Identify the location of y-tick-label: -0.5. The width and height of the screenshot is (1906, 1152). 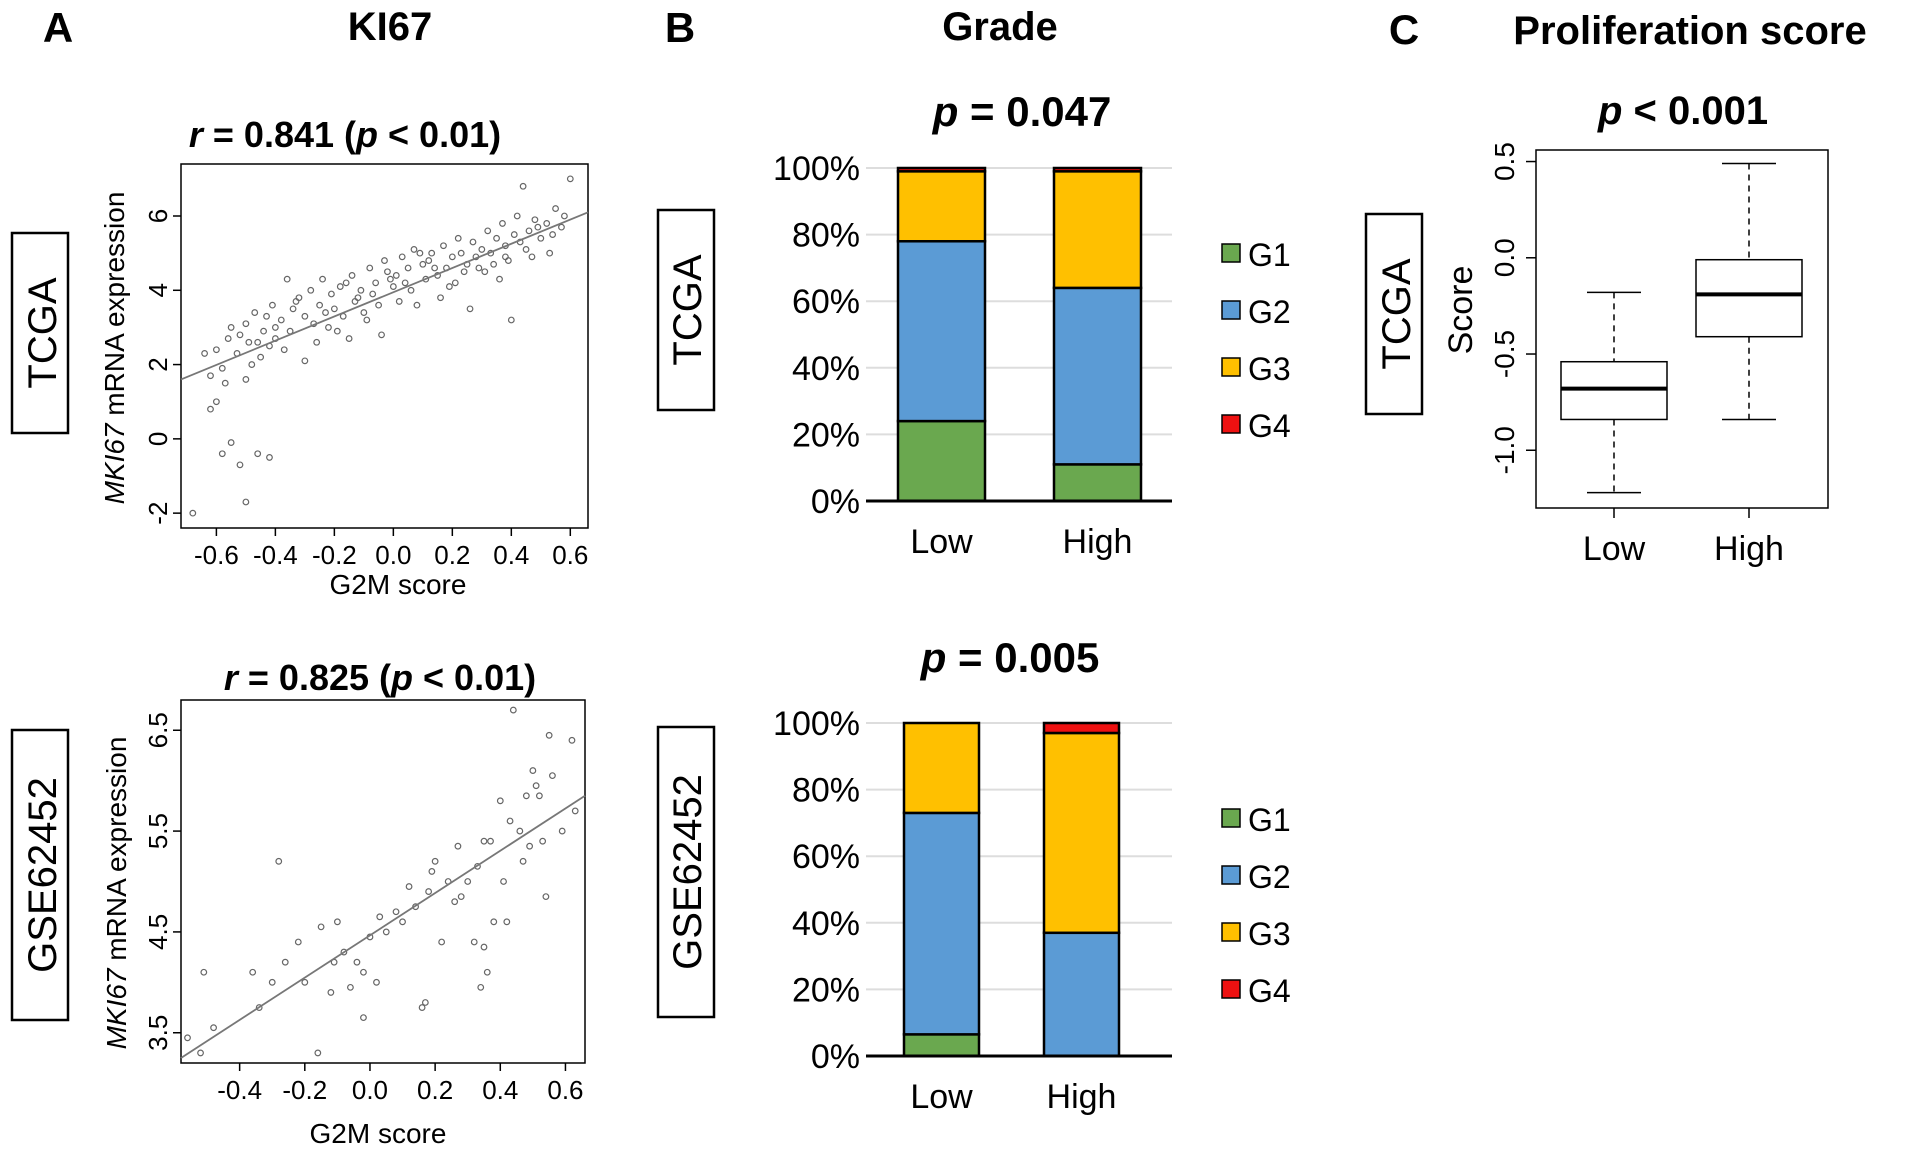
(1504, 354).